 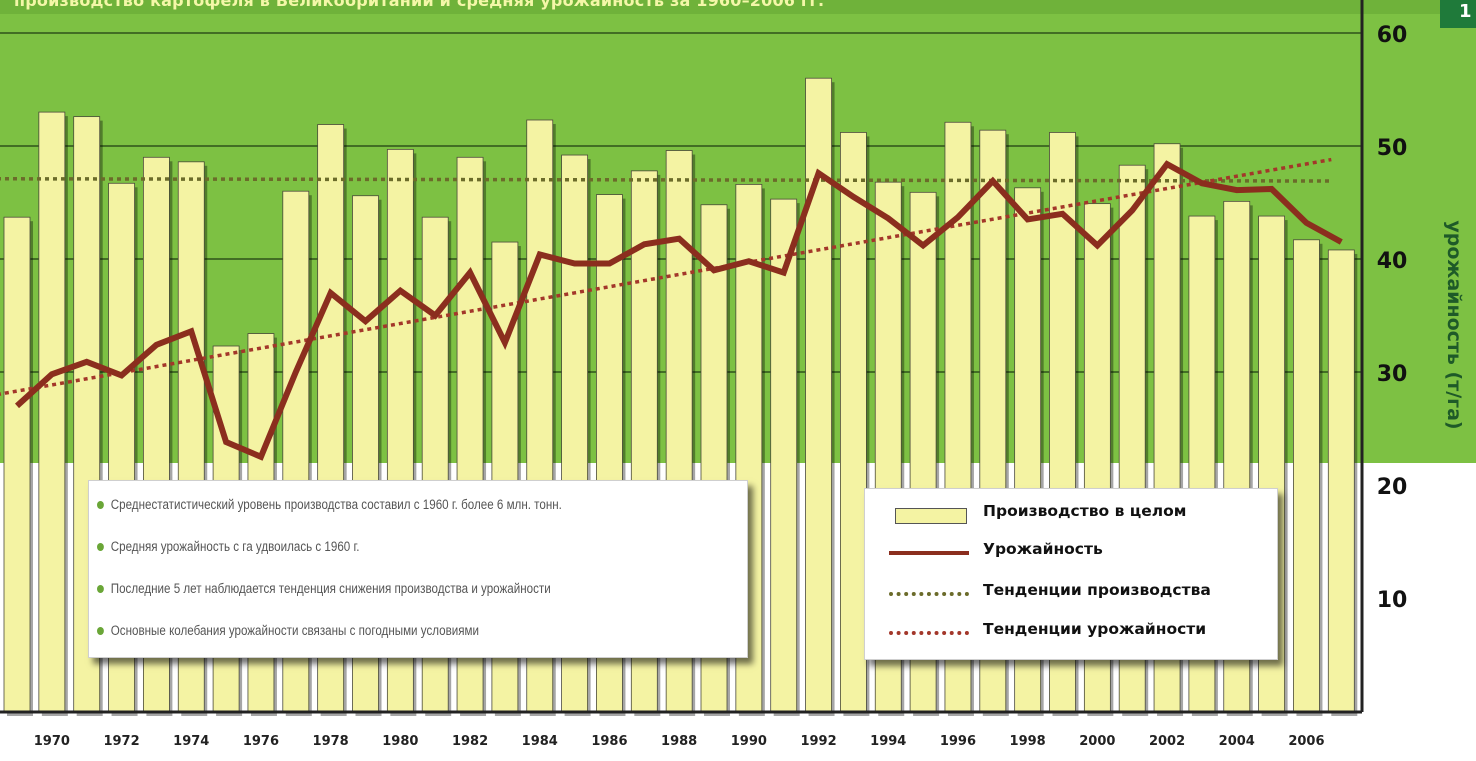 What do you see at coordinates (1071, 631) in the screenshot?
I see `legend-item-yield-trend: Тенденции урожайности` at bounding box center [1071, 631].